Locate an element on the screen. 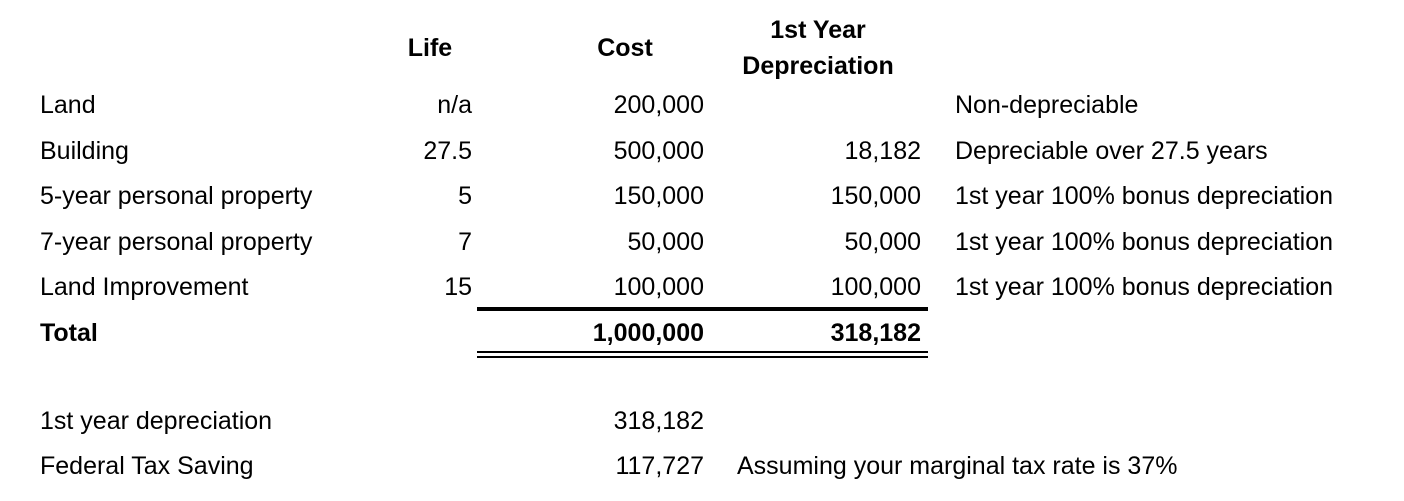 The image size is (1404, 501). summary-depreciation-label: 1st year depreciation is located at coordinates (156, 421).